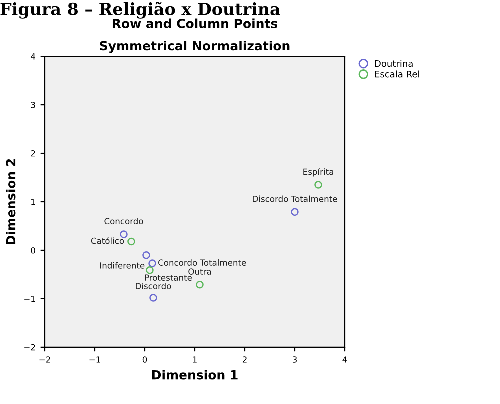  Describe the element at coordinates (33, 57) in the screenshot. I see `y-tick-label: 4` at that location.